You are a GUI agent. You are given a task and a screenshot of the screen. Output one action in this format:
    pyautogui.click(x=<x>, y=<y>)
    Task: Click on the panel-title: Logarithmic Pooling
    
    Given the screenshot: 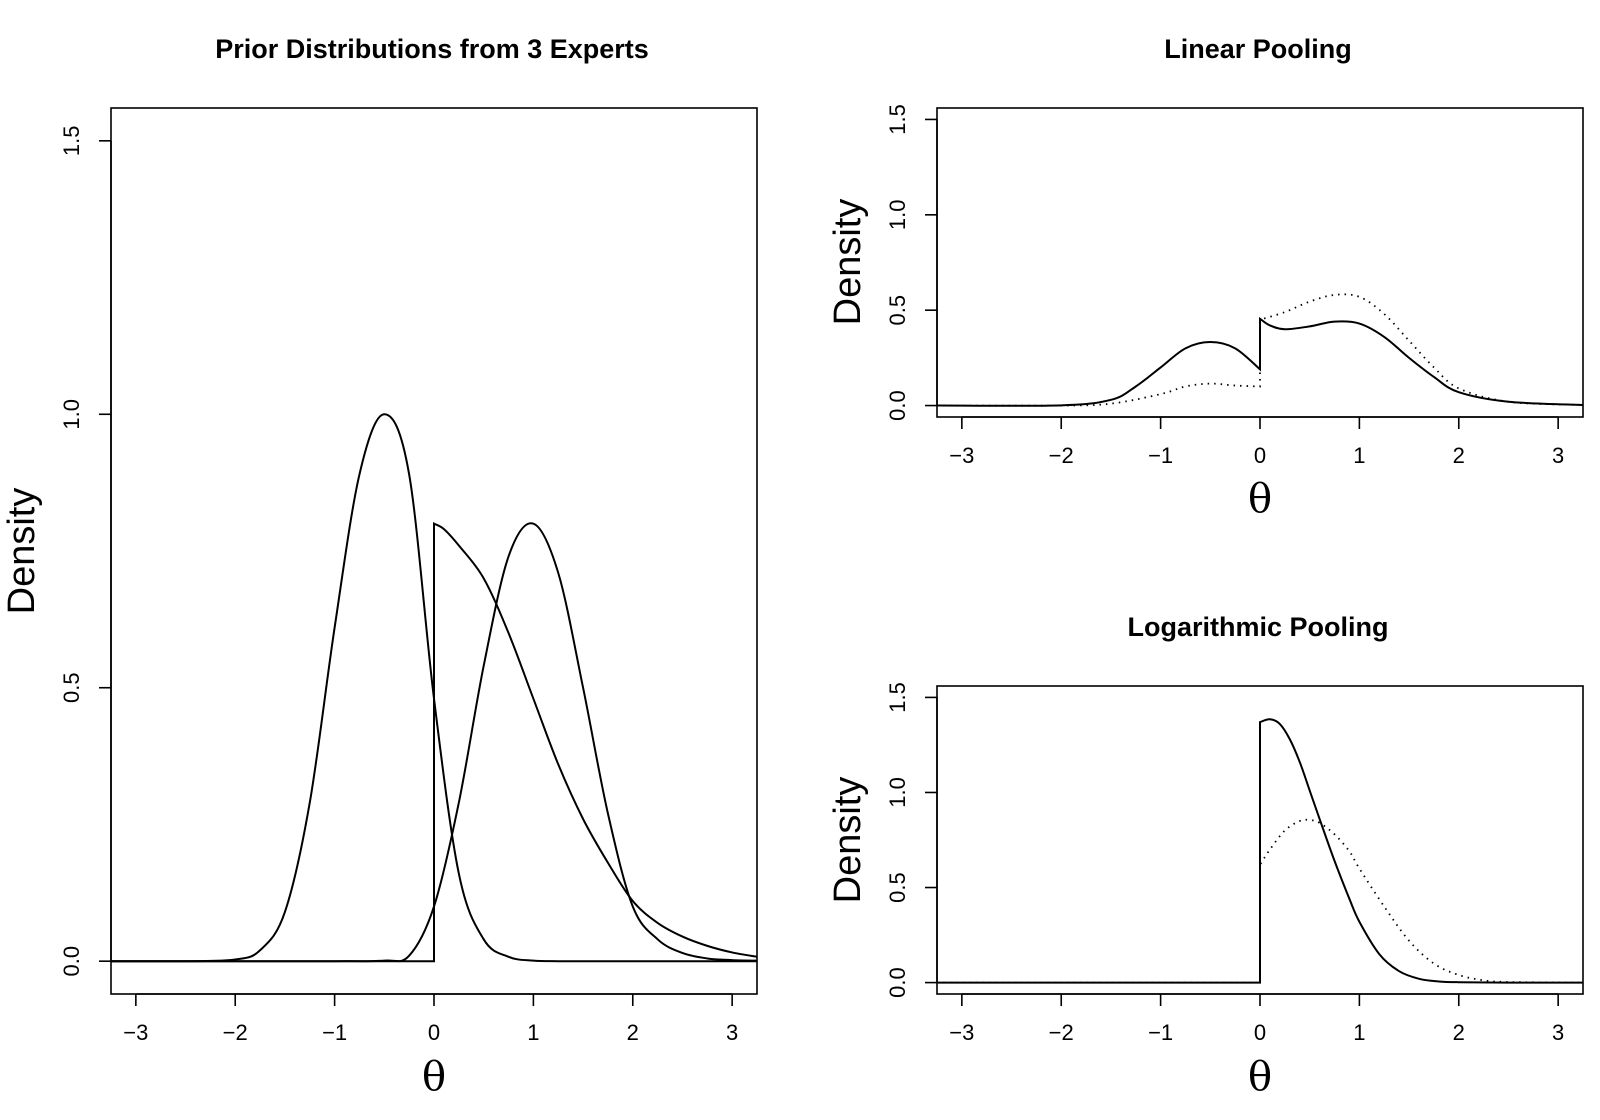 What is the action you would take?
    pyautogui.click(x=1258, y=627)
    